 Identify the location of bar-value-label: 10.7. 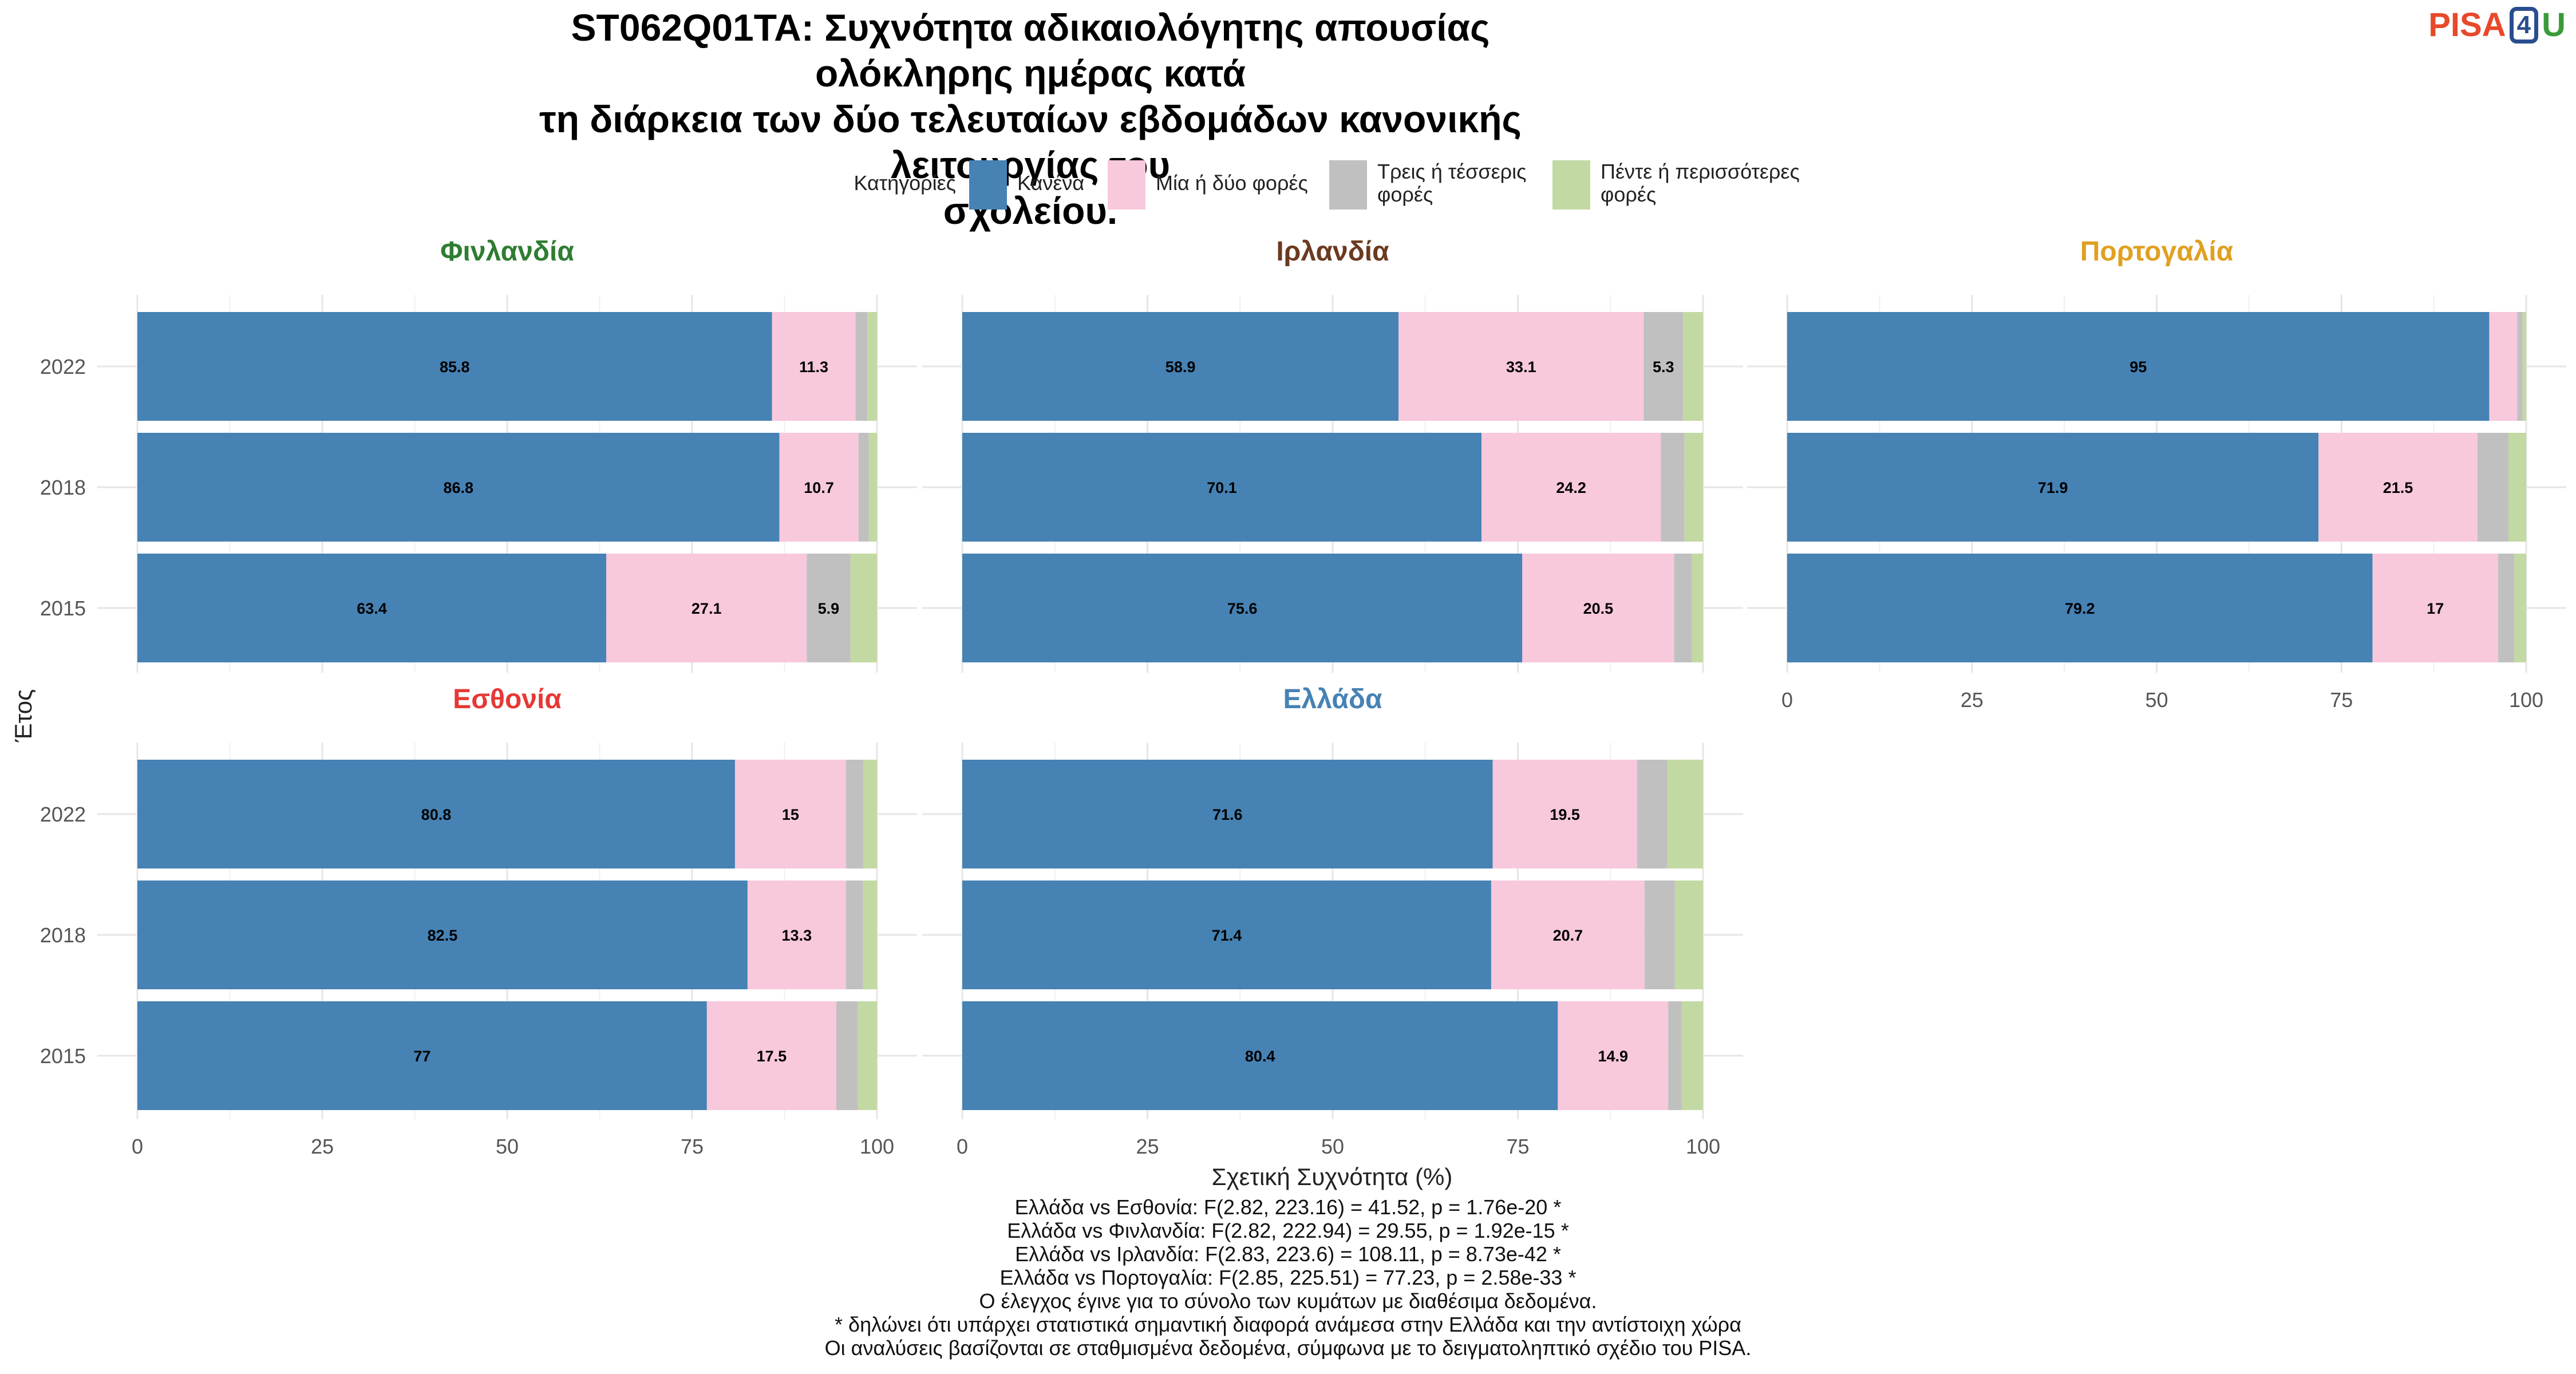
(819, 487).